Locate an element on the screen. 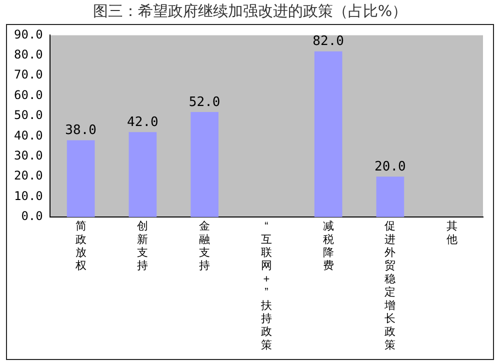 The height and width of the screenshot is (362, 500). y-tick-label: 50.0 is located at coordinates (28, 115).